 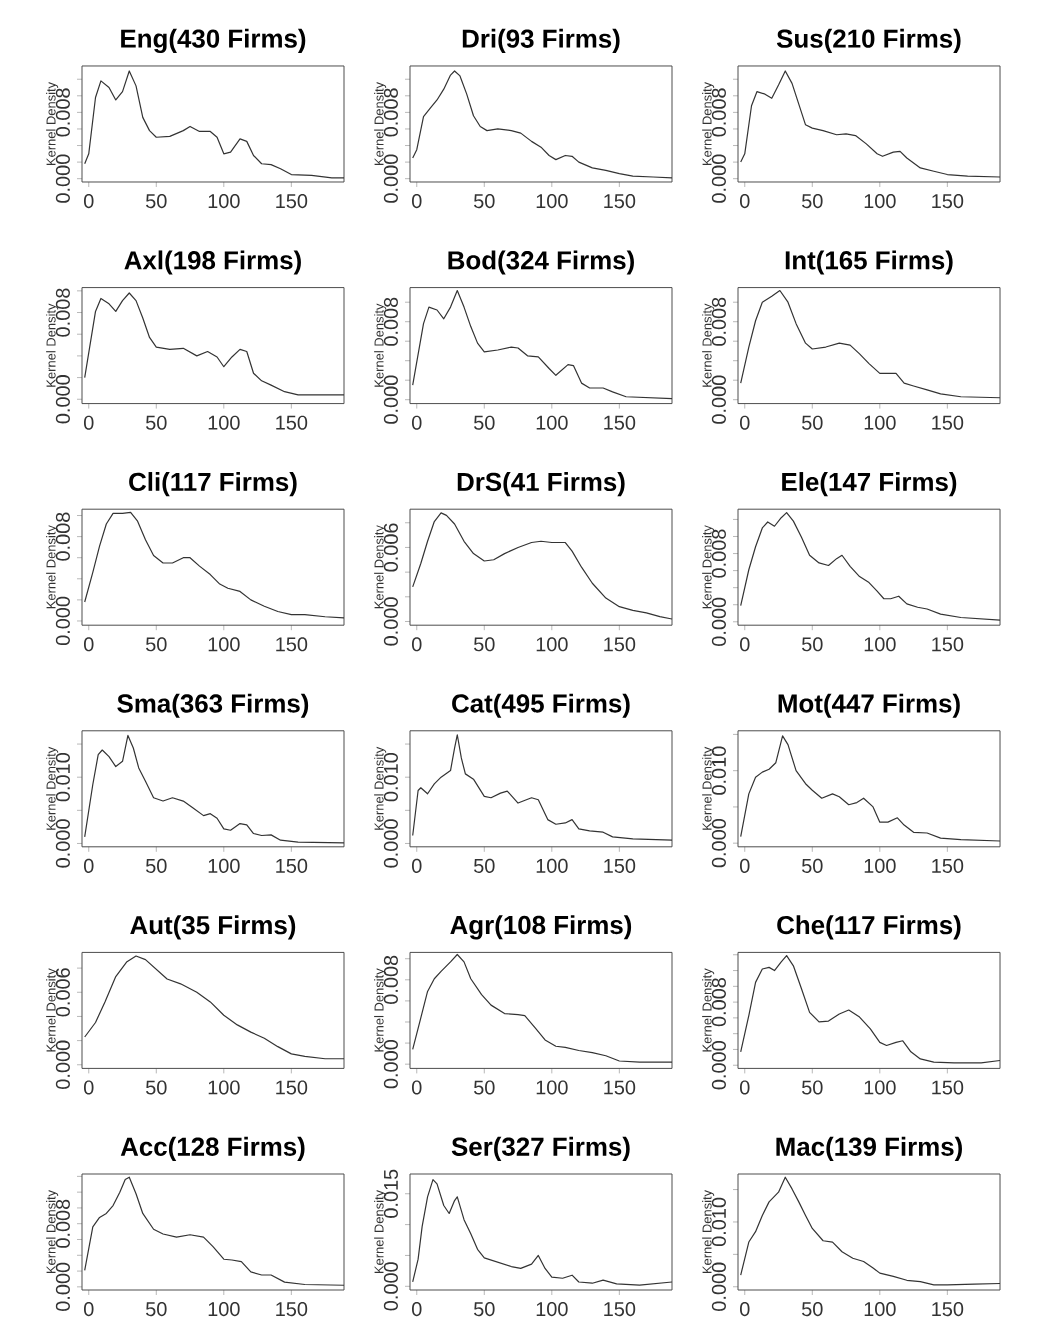 What do you see at coordinates (869, 484) in the screenshot?
I see `chart-title: Ele(147 Firms)` at bounding box center [869, 484].